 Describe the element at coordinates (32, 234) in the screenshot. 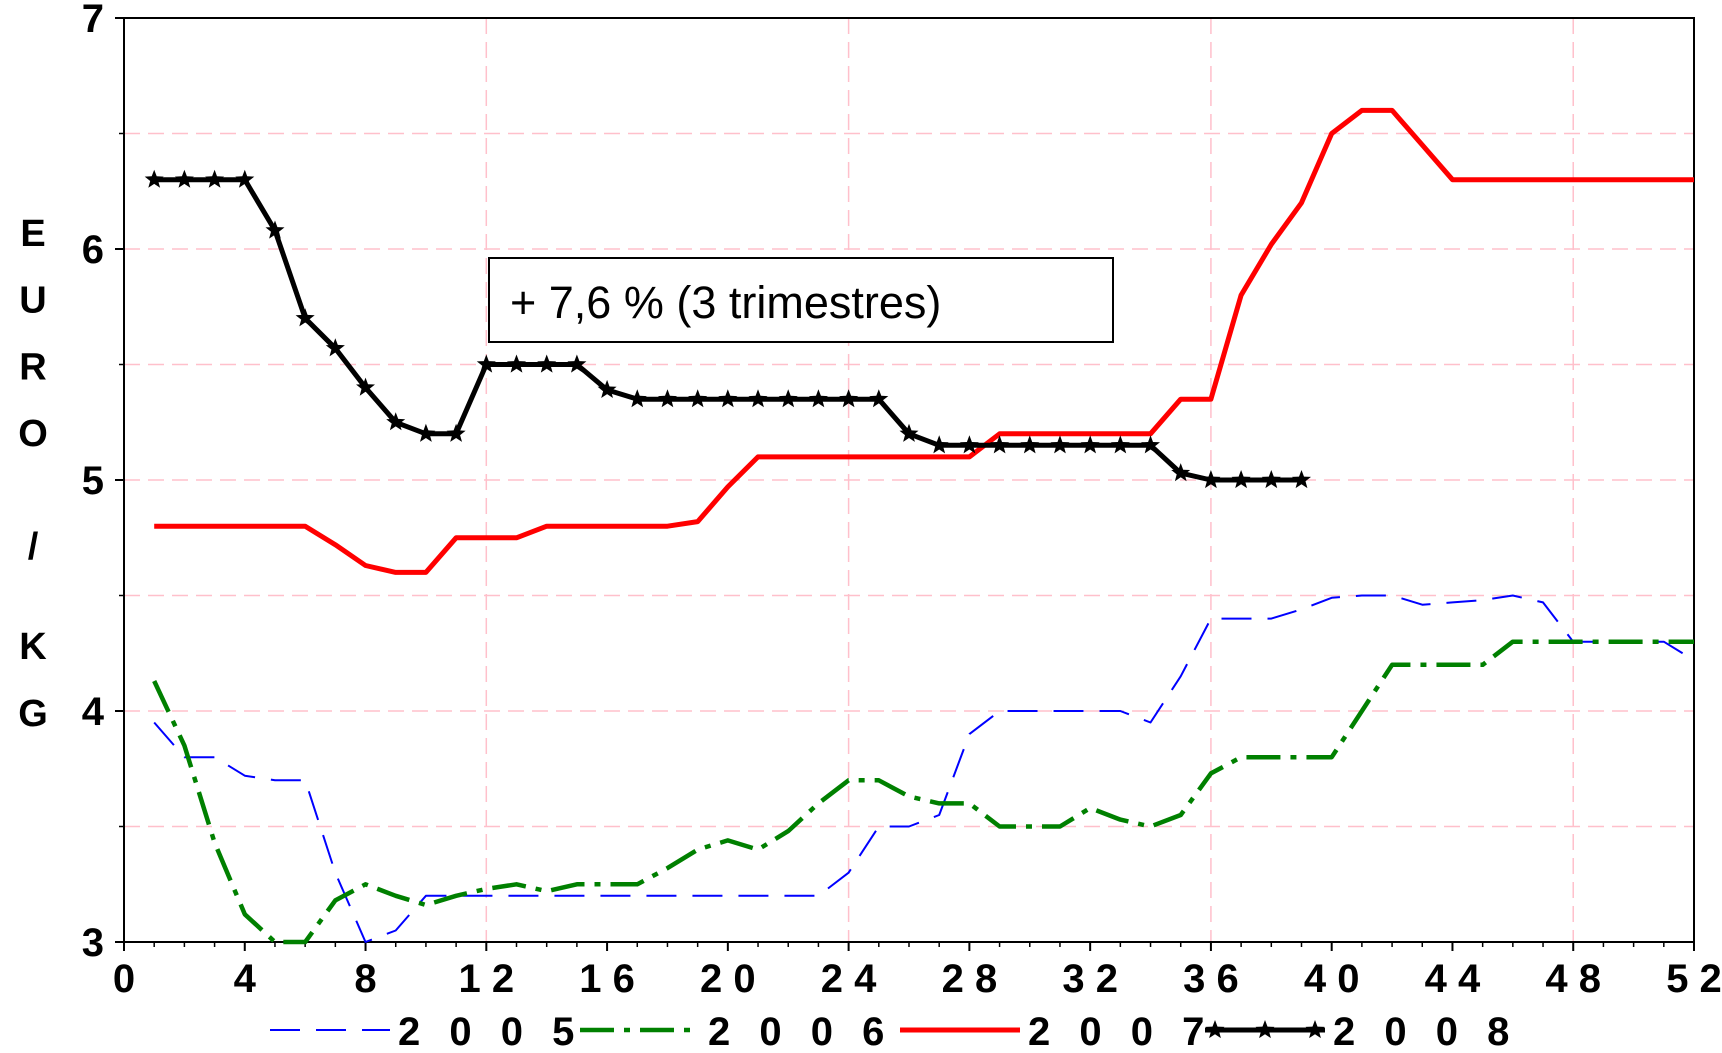

I see `y-axis-label-letter: E` at that location.